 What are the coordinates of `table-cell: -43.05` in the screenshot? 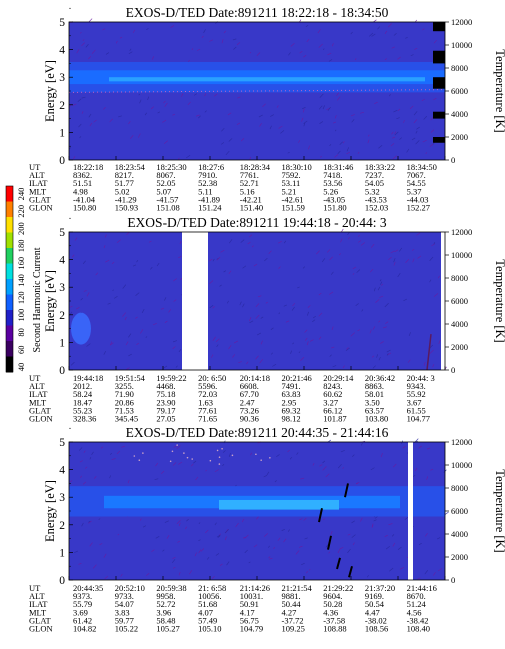 It's located at (334, 199).